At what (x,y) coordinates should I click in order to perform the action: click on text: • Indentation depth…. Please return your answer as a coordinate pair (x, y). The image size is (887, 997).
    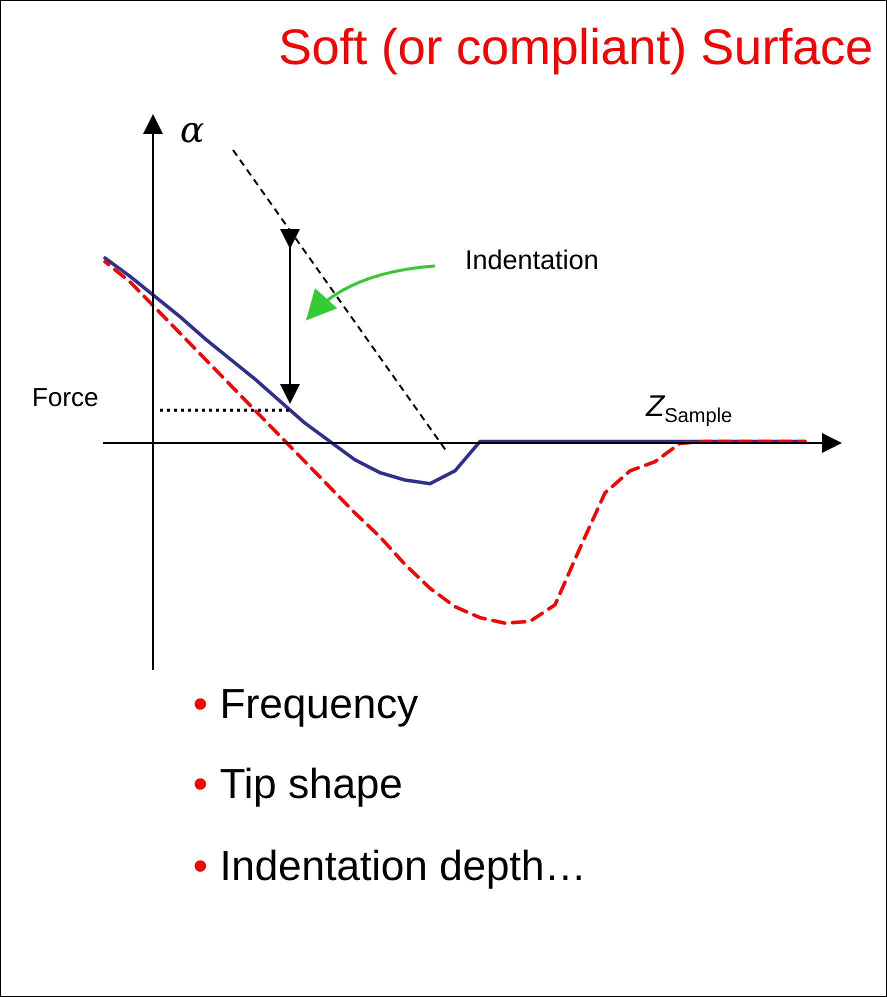
    Looking at the image, I should click on (389, 866).